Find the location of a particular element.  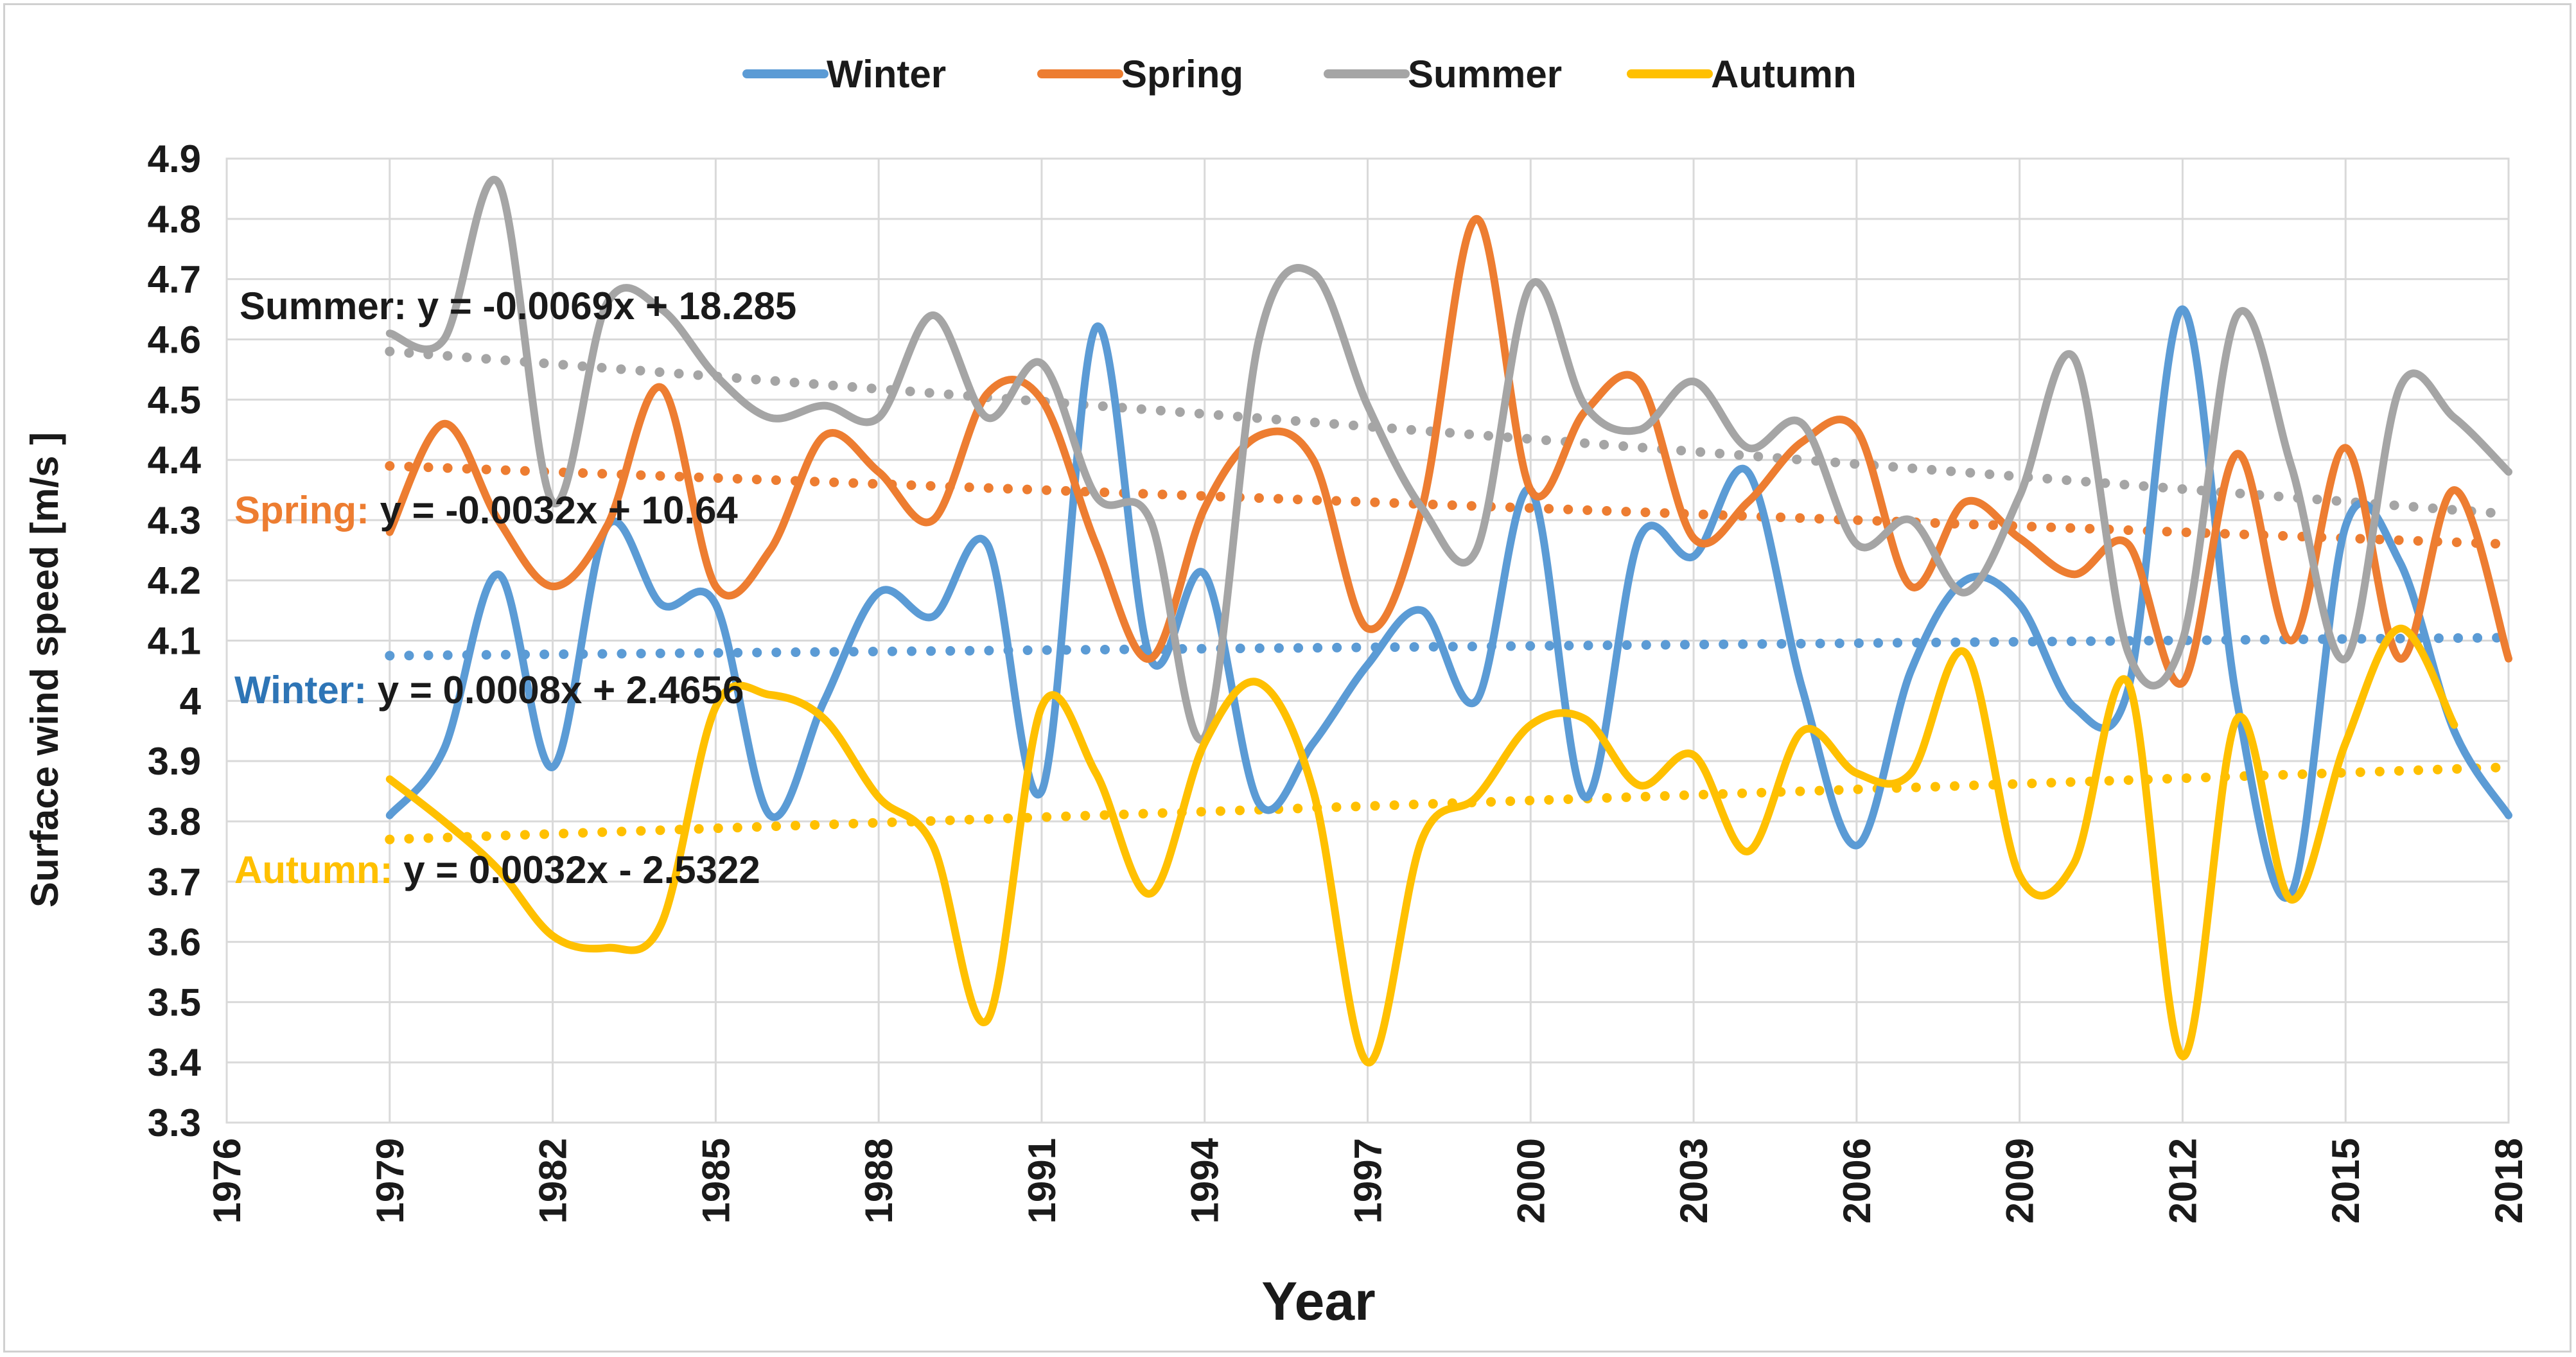

winter-trend-equation: Winter: y = 0.0008x + 2.4656 is located at coordinates (489, 690).